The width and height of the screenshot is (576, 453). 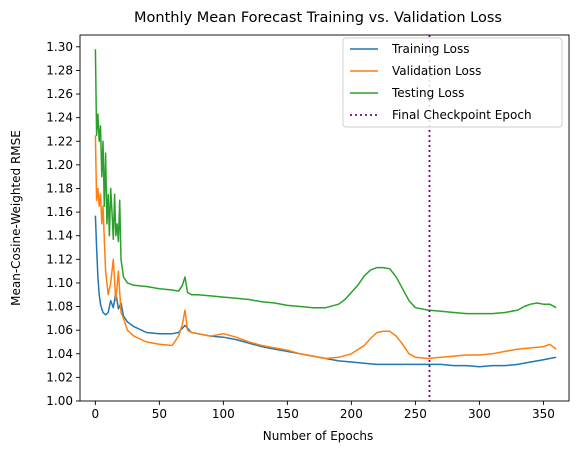 I want to click on x-tick-label: 150, so click(x=287, y=414).